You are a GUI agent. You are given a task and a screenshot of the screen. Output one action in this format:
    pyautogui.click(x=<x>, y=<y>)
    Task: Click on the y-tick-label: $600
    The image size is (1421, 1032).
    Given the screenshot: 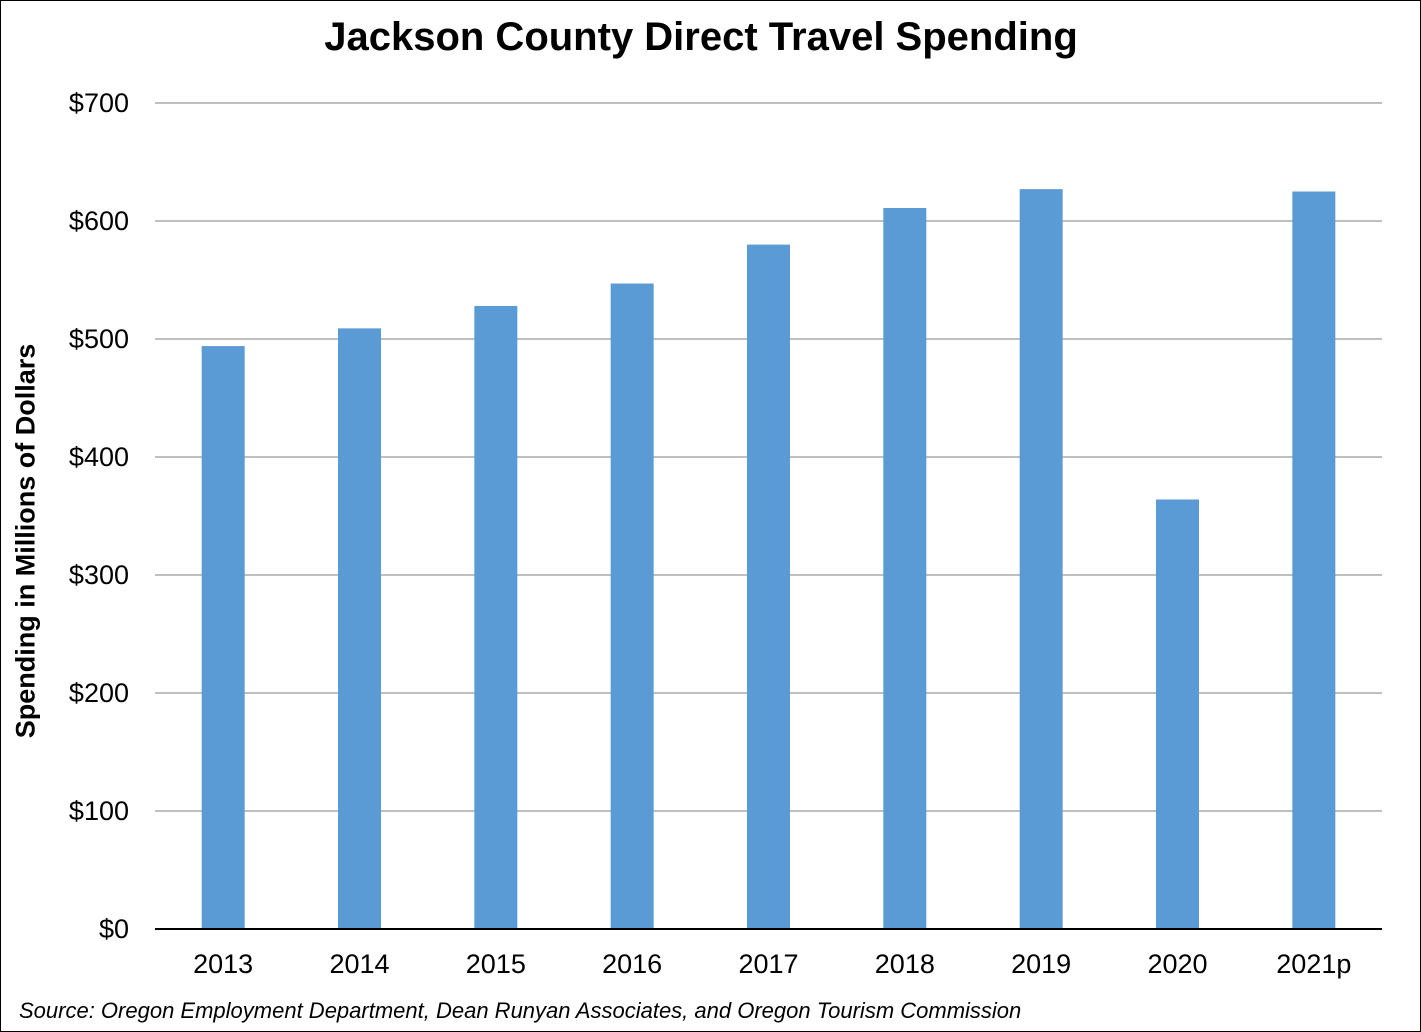 What is the action you would take?
    pyautogui.click(x=99, y=221)
    